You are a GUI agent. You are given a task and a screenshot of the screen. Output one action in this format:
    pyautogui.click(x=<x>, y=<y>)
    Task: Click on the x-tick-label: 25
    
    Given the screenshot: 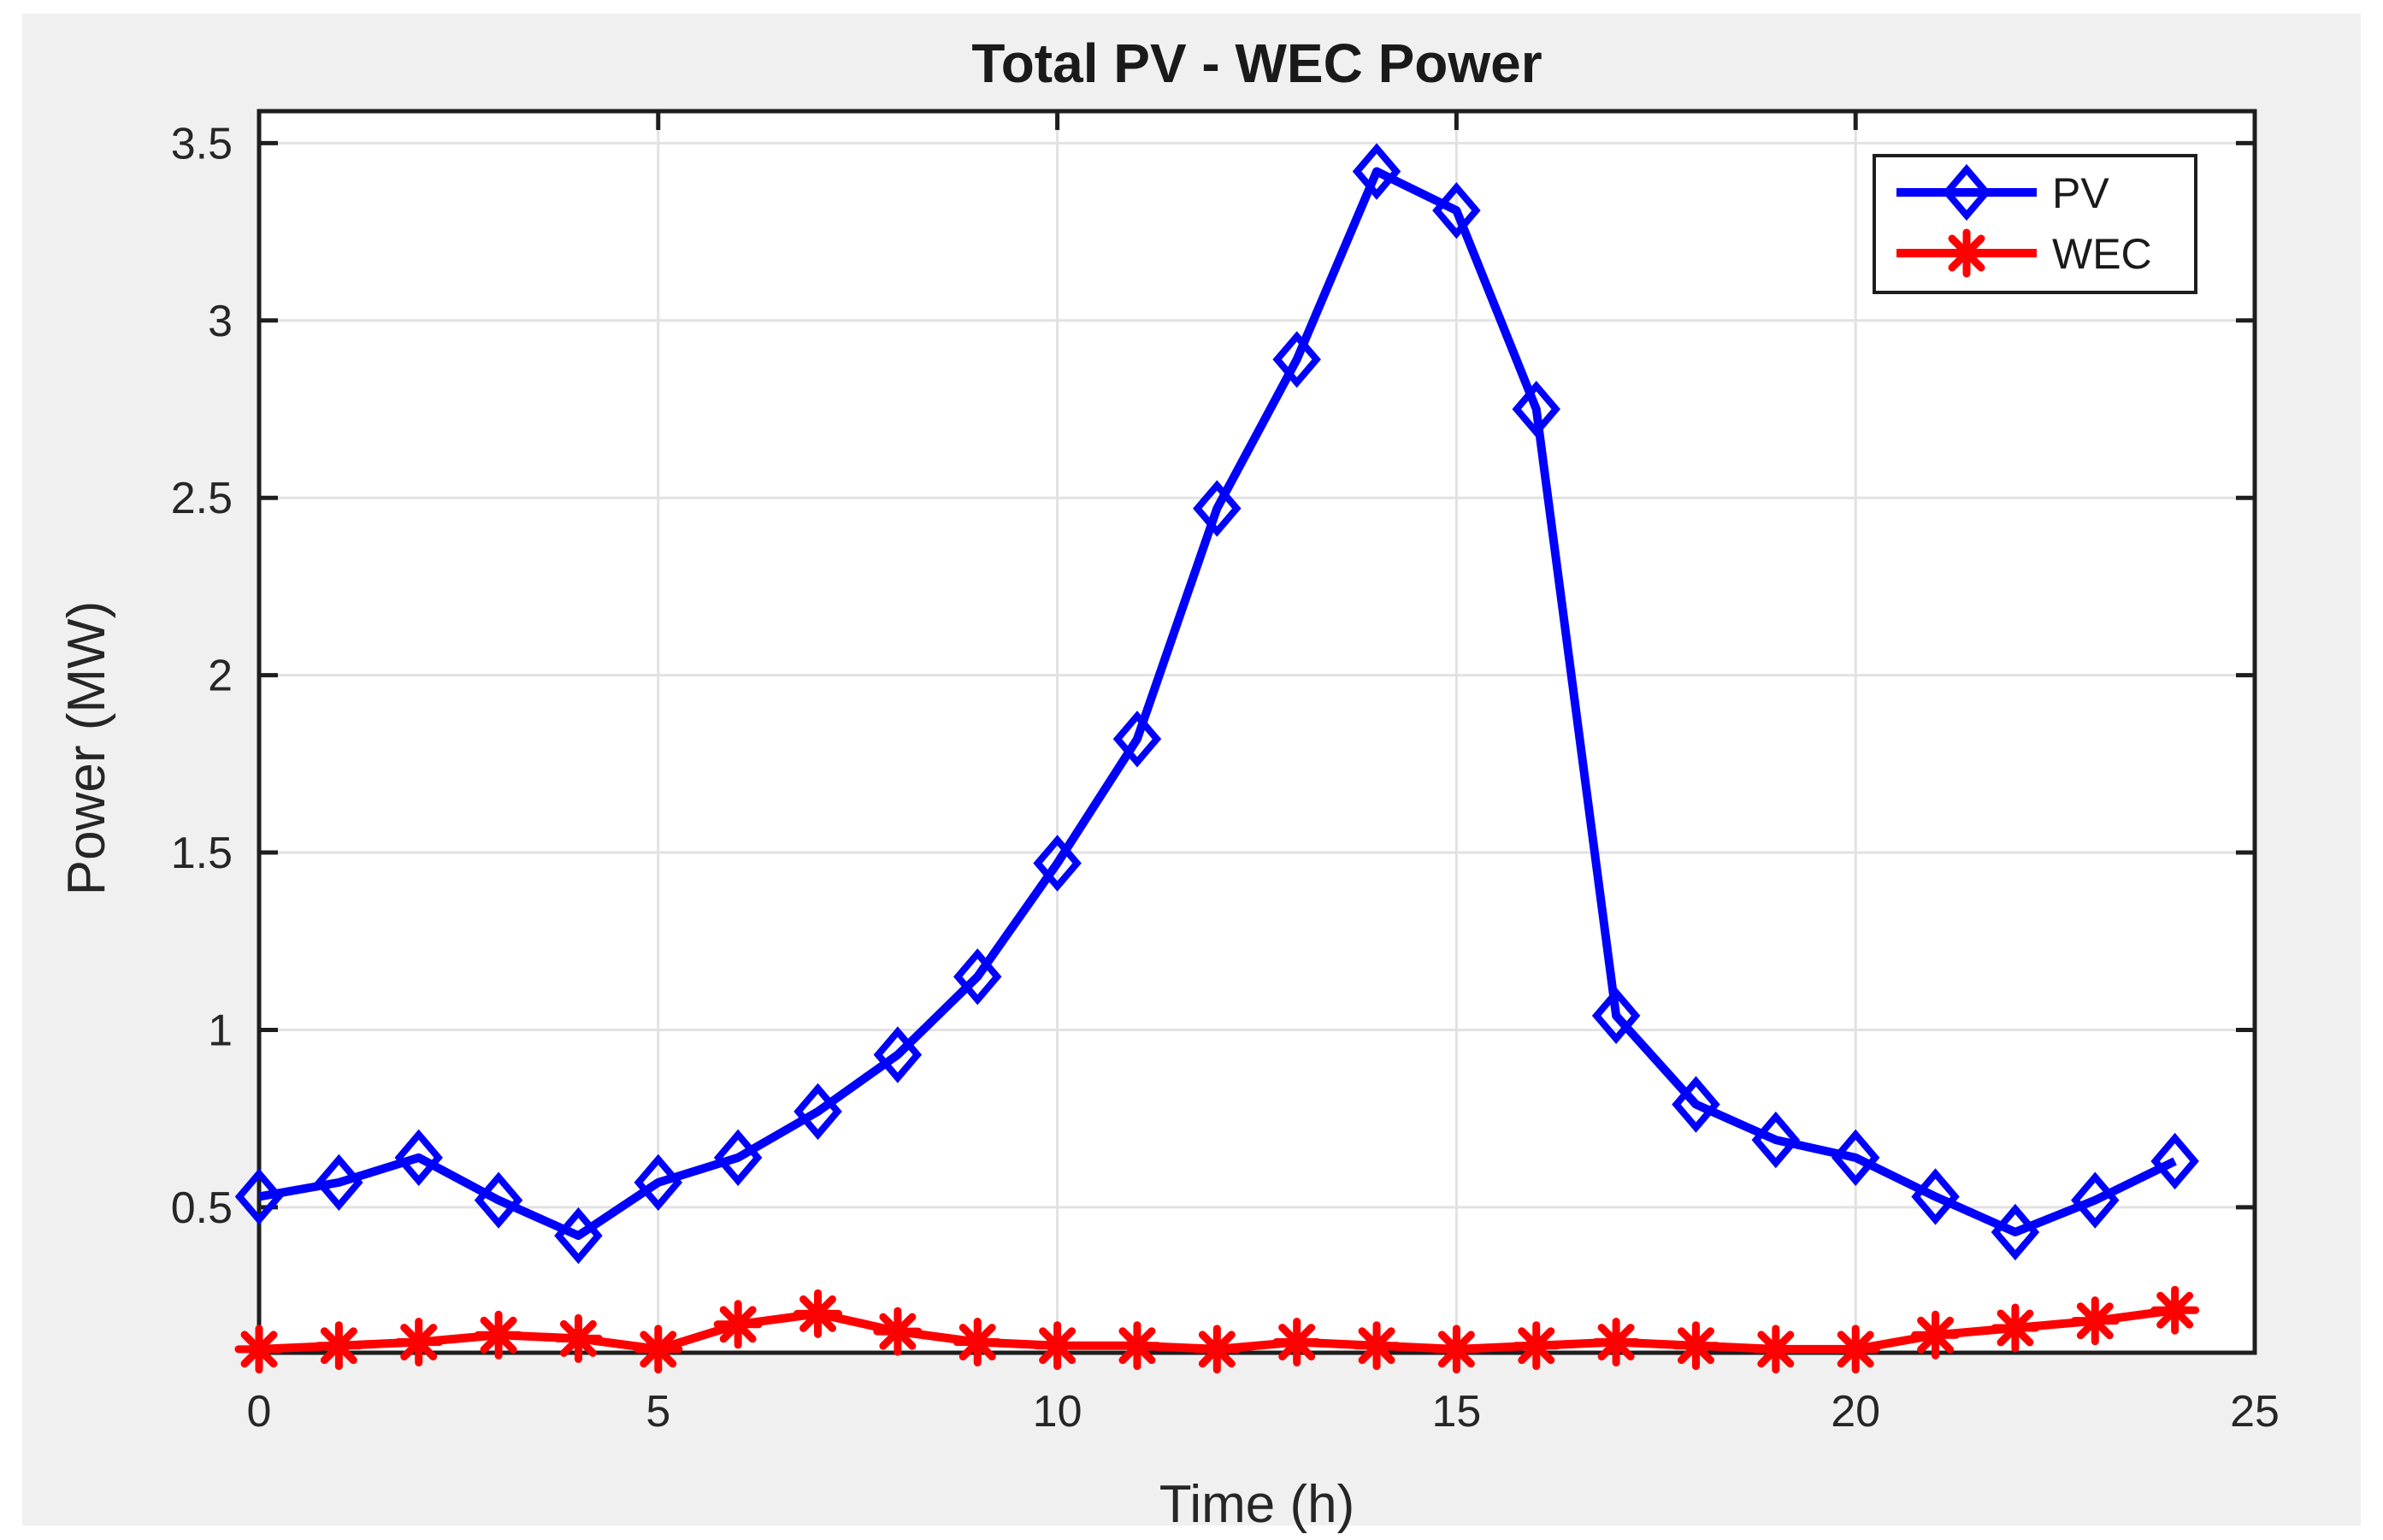 What is the action you would take?
    pyautogui.click(x=2255, y=1412)
    